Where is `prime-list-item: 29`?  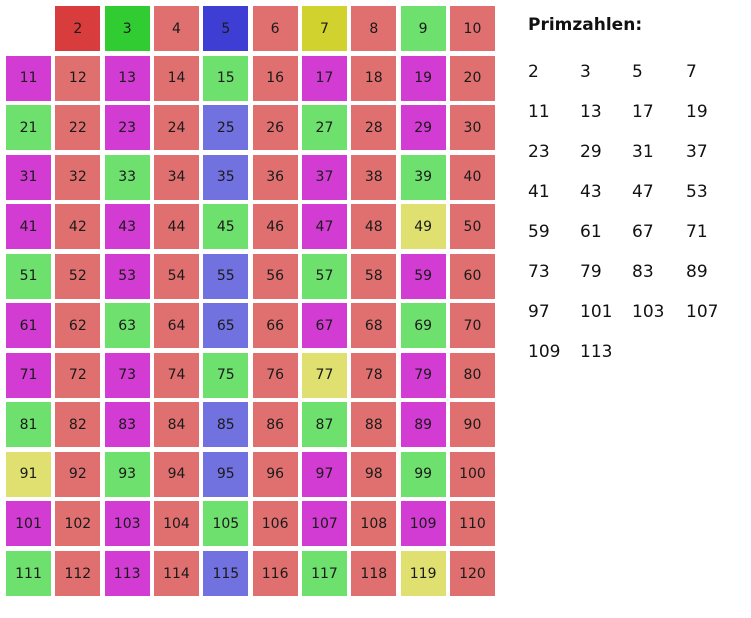 prime-list-item: 29 is located at coordinates (591, 152).